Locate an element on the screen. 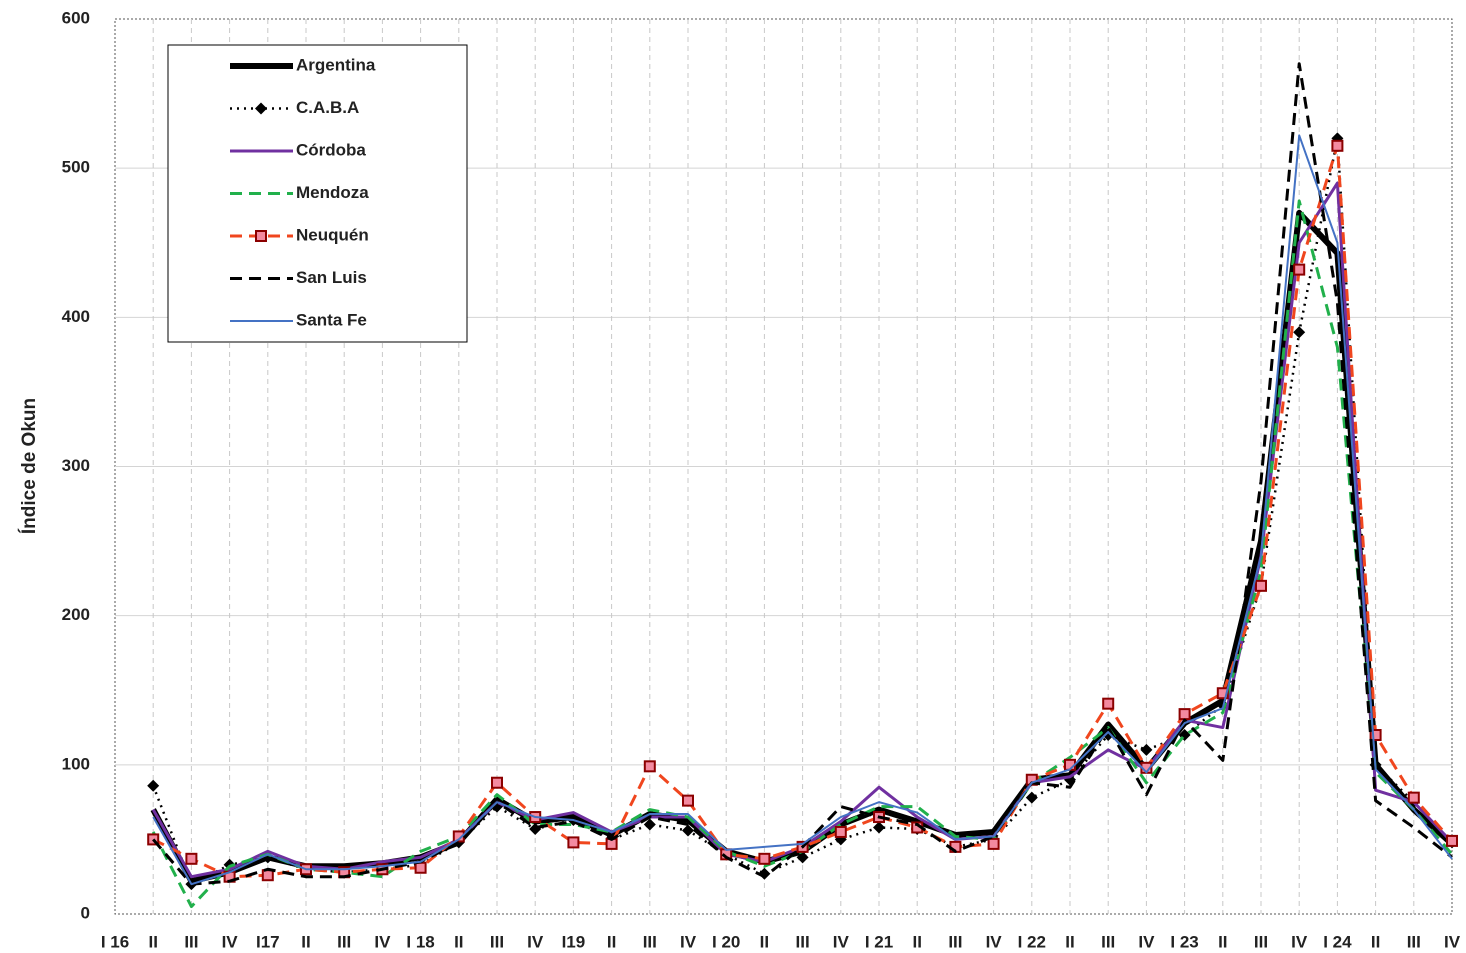  y-tick-label: 200 is located at coordinates (76, 614).